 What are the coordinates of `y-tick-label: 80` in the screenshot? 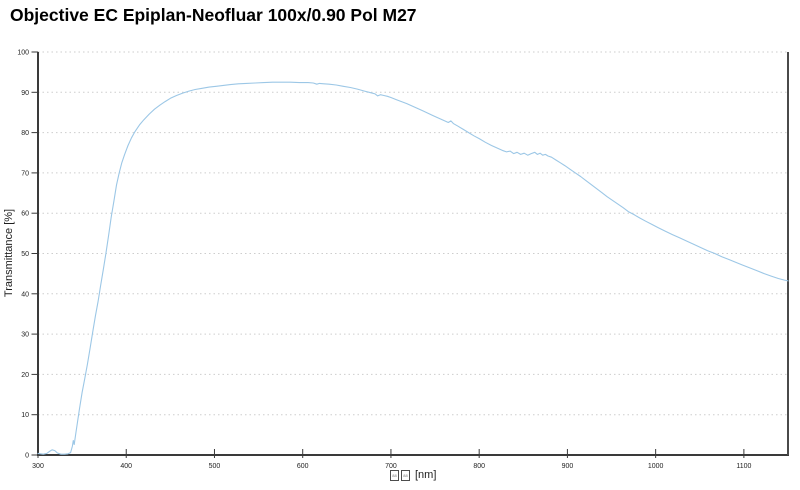 It's located at (25, 133).